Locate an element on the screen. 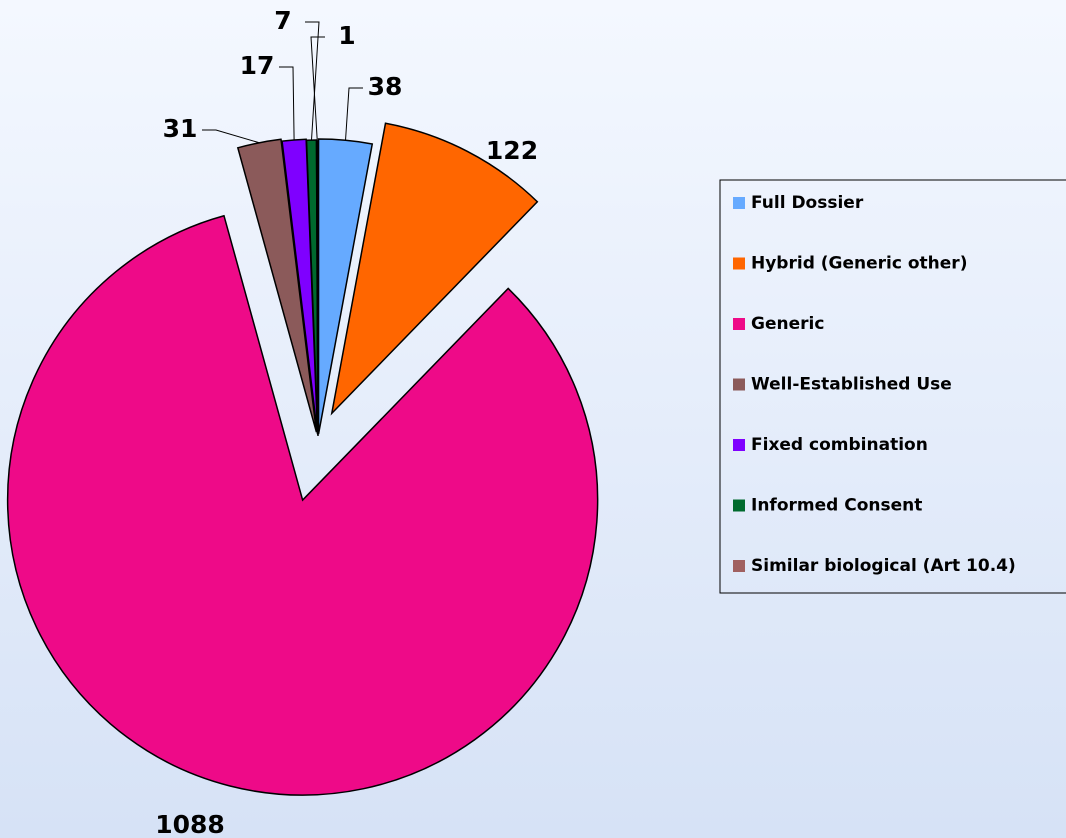 The height and width of the screenshot is (838, 1066). legend-label: Hybrid (Generic other) is located at coordinates (859, 264).